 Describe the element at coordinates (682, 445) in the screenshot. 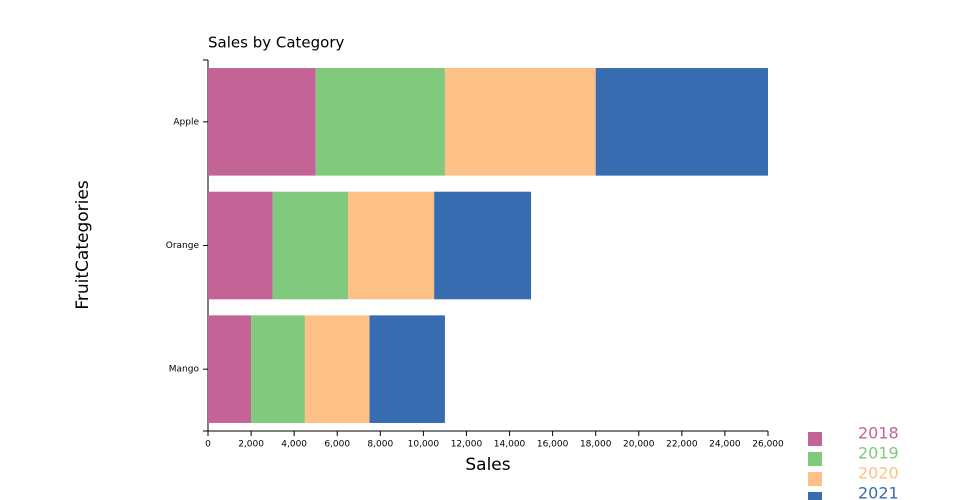

I see `x-tick-label: 22,000` at that location.